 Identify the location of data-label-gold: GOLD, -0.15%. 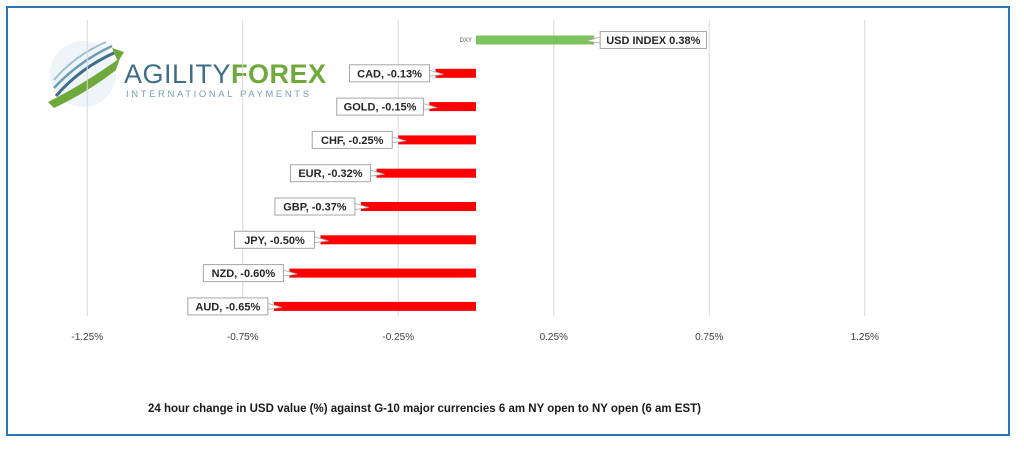
(387, 106).